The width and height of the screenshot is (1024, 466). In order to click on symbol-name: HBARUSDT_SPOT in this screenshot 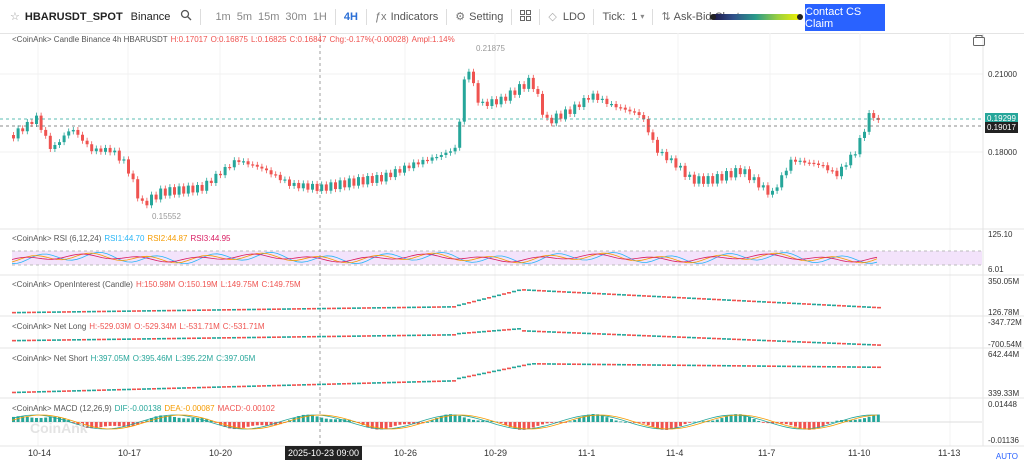, I will do `click(73, 16)`.